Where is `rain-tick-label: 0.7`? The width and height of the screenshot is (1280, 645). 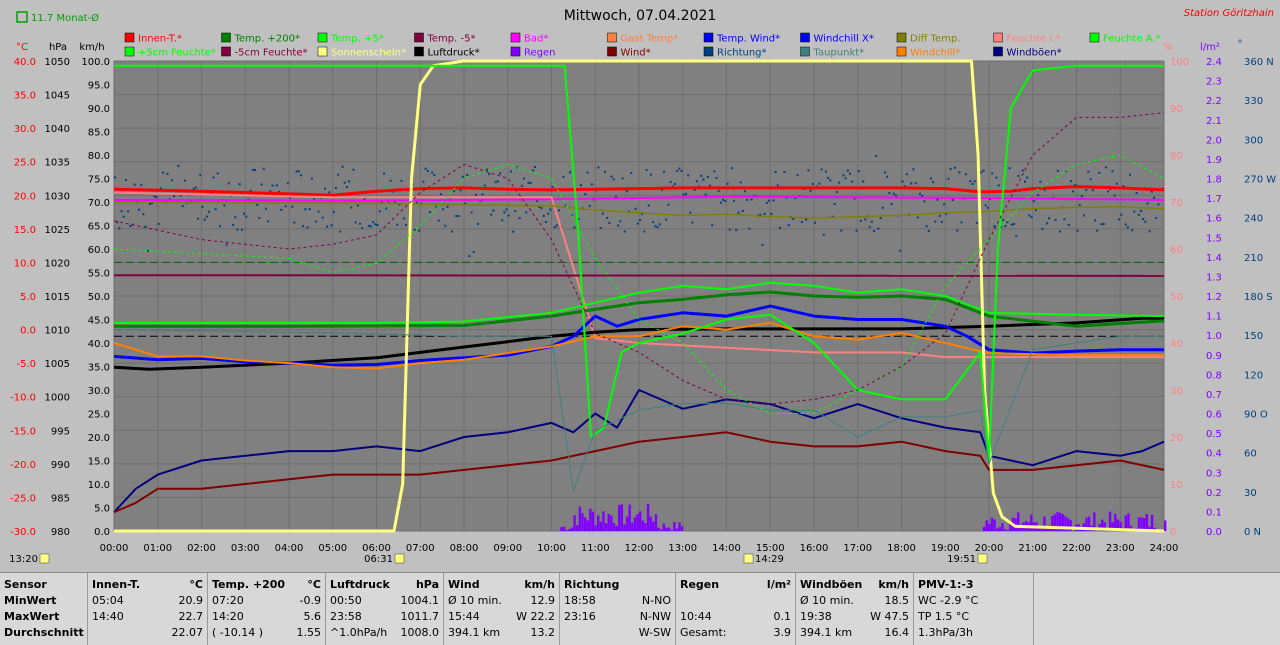
rain-tick-label: 0.7 is located at coordinates (1214, 395).